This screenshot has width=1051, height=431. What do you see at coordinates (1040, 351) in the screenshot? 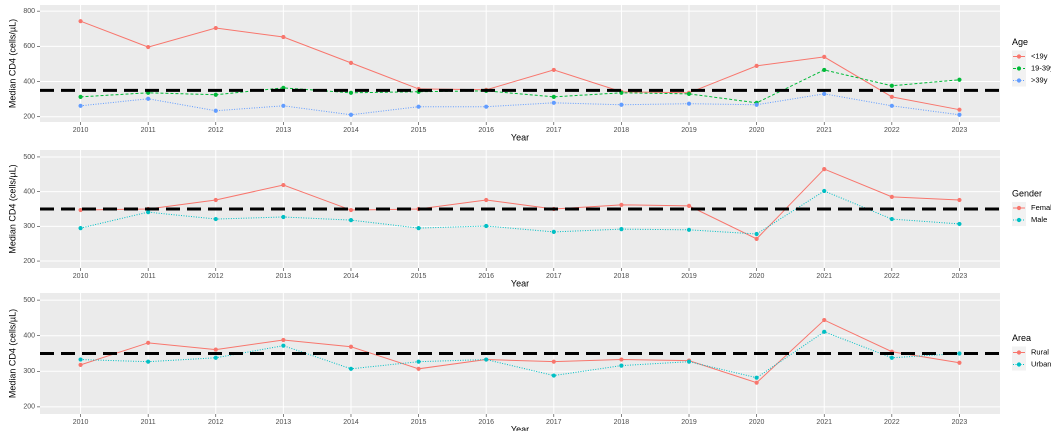
I see `legend-label: Rural` at bounding box center [1040, 351].